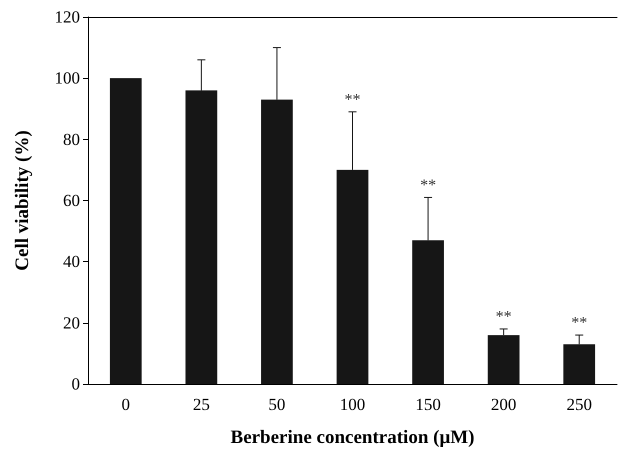 The height and width of the screenshot is (452, 618). Describe the element at coordinates (503, 404) in the screenshot. I see `x-tick-label: 200` at that location.